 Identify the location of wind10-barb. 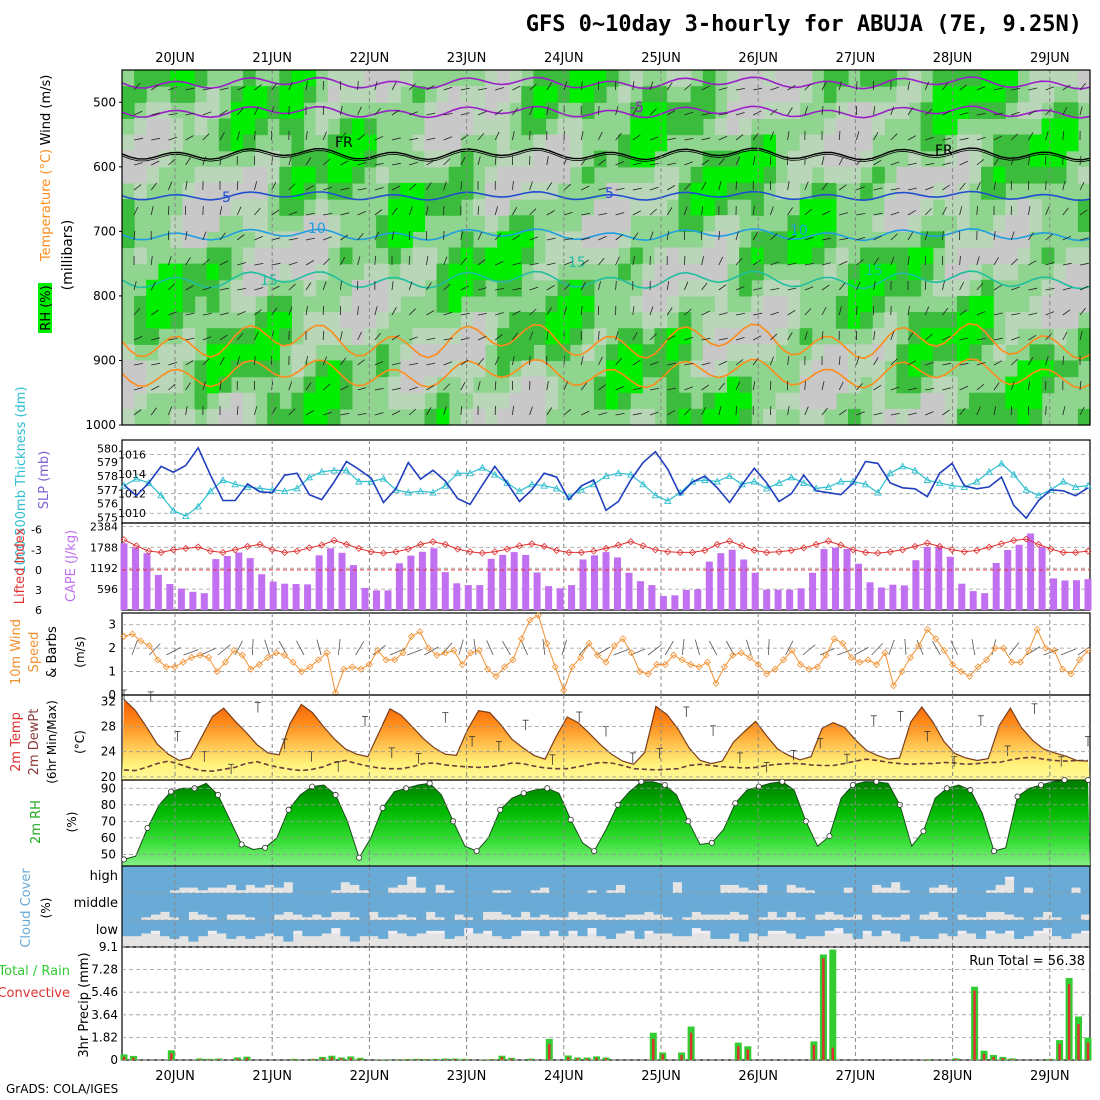
(669, 648).